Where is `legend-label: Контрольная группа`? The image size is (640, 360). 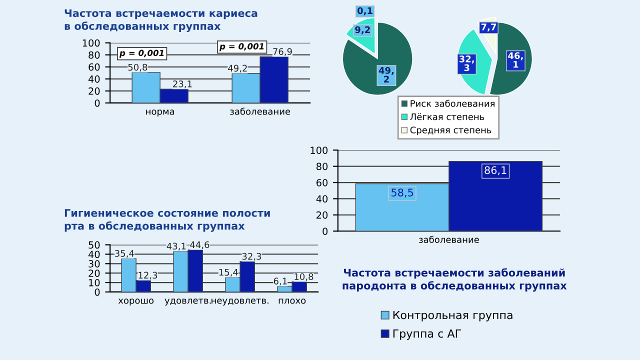
legend-label: Контрольная группа is located at coordinates (452, 316).